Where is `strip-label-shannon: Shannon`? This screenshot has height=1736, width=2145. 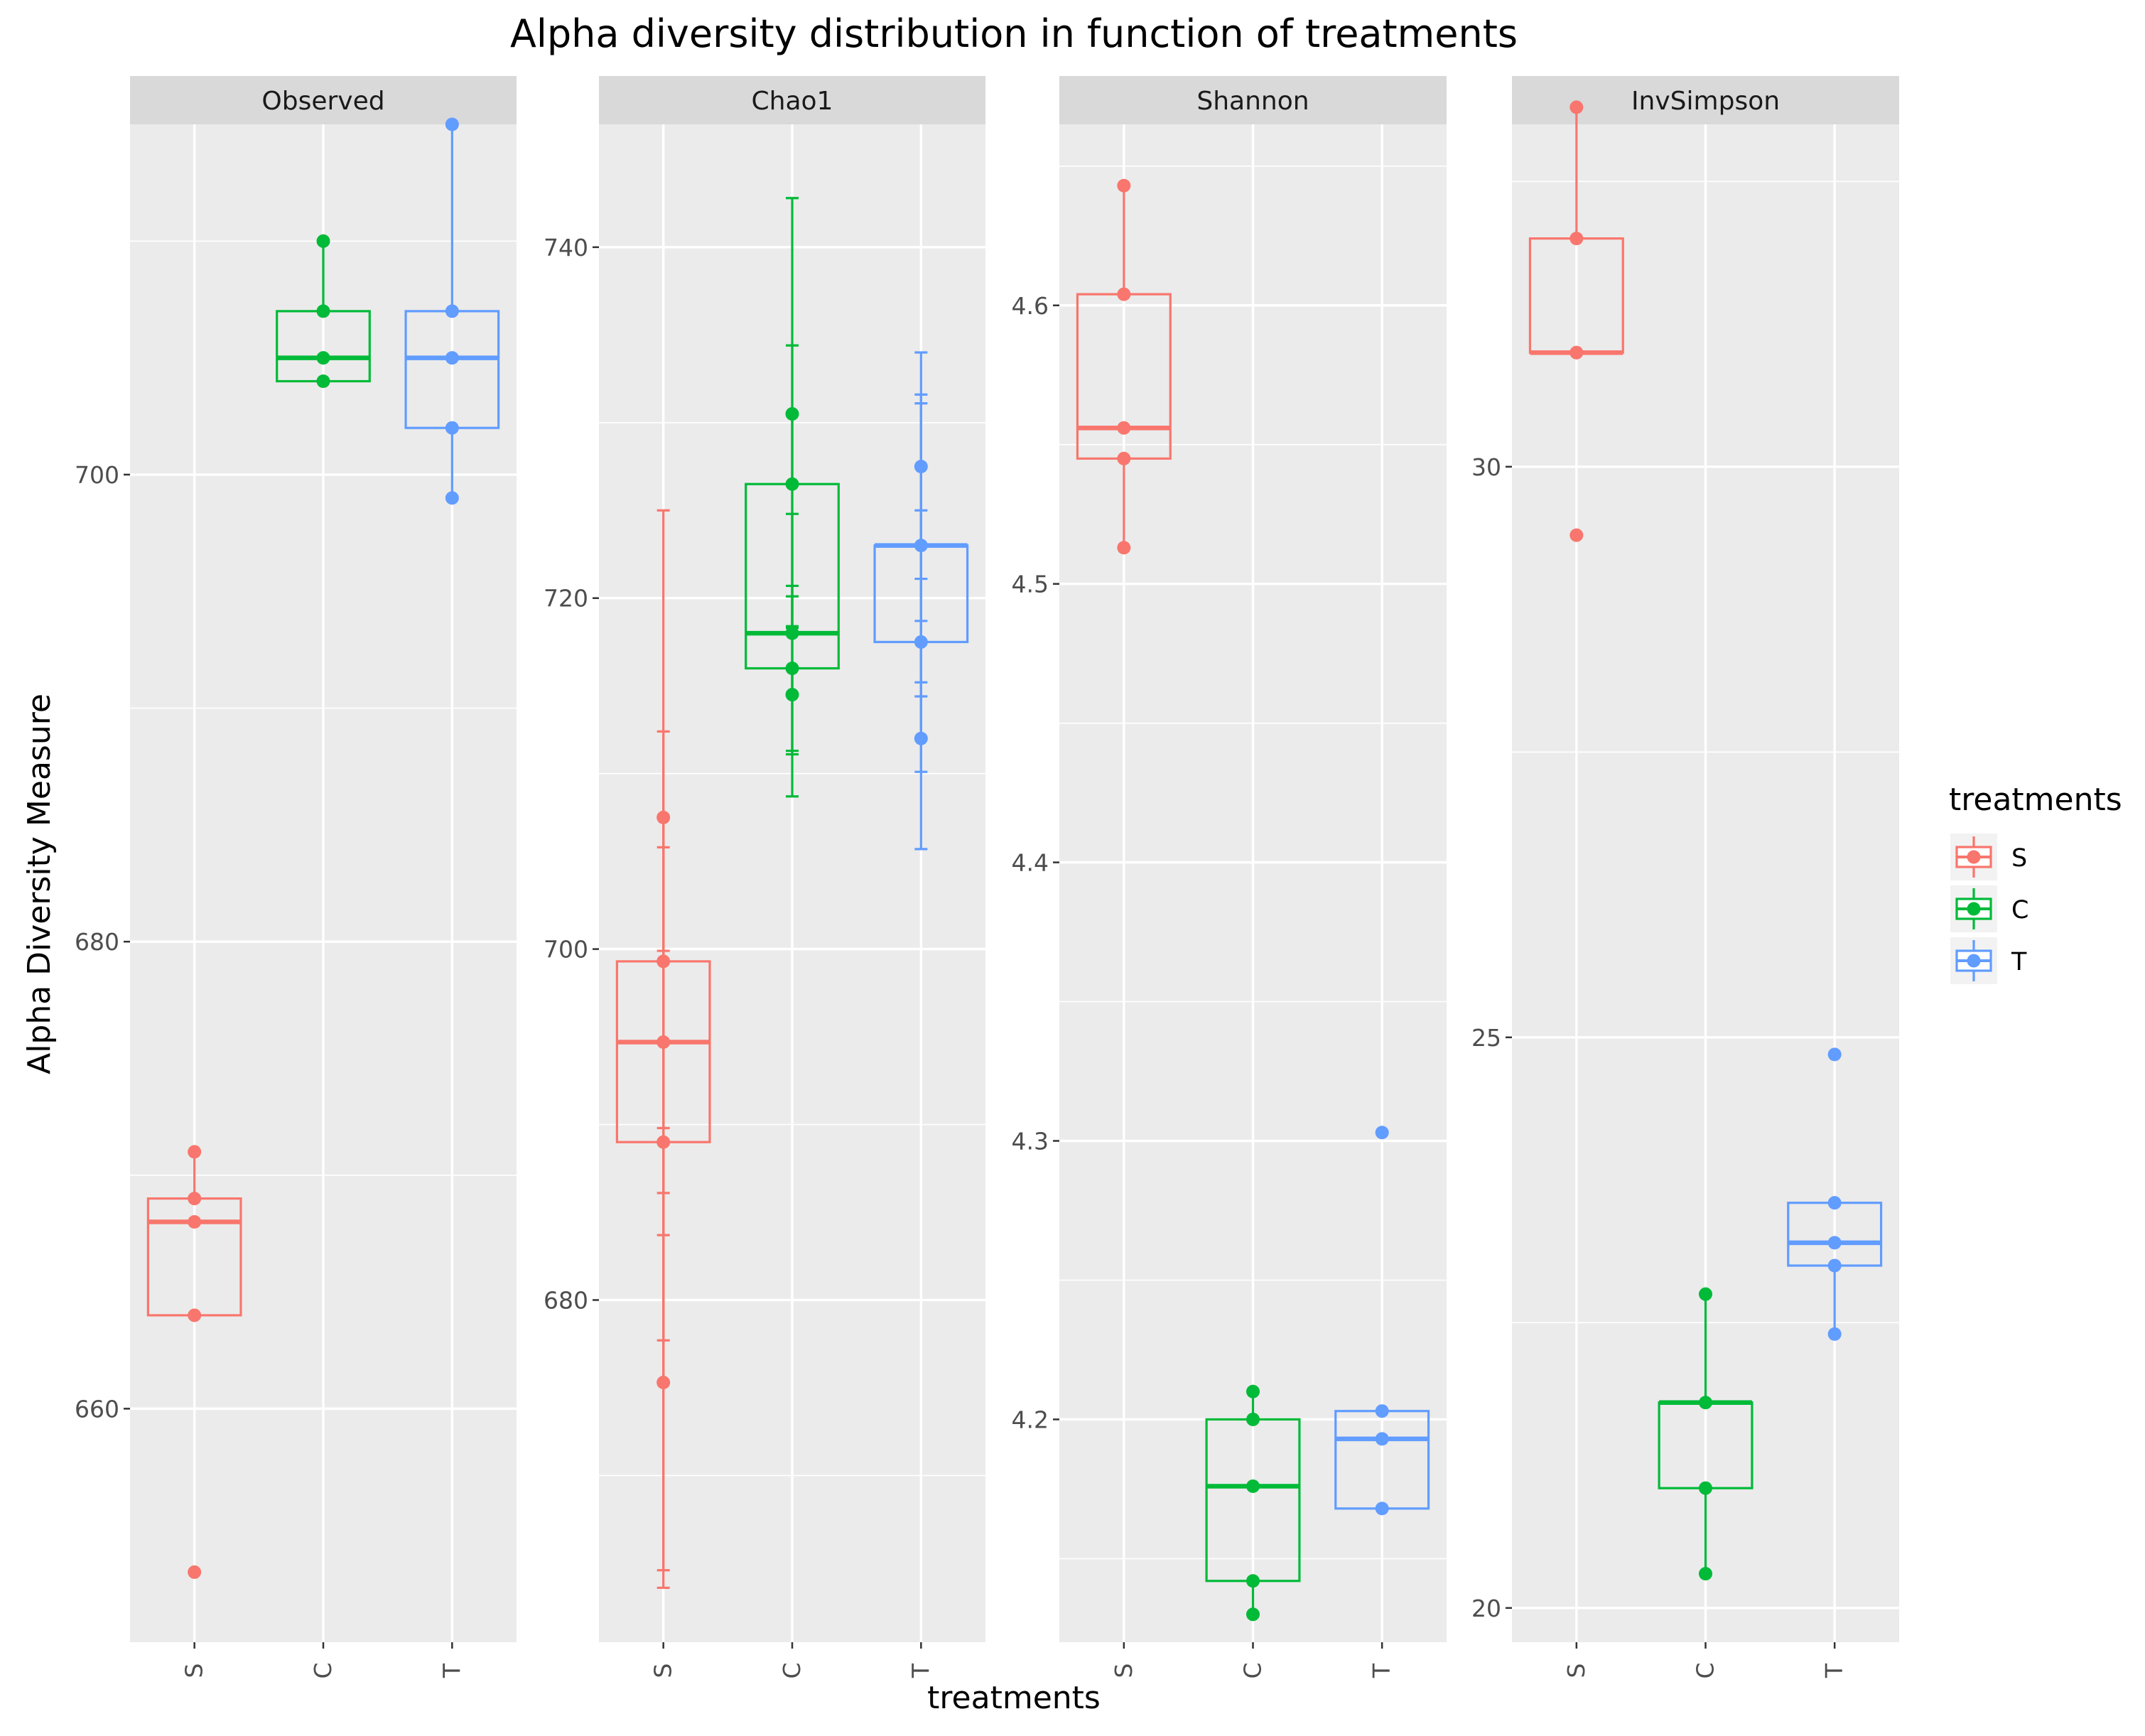 strip-label-shannon: Shannon is located at coordinates (1252, 102).